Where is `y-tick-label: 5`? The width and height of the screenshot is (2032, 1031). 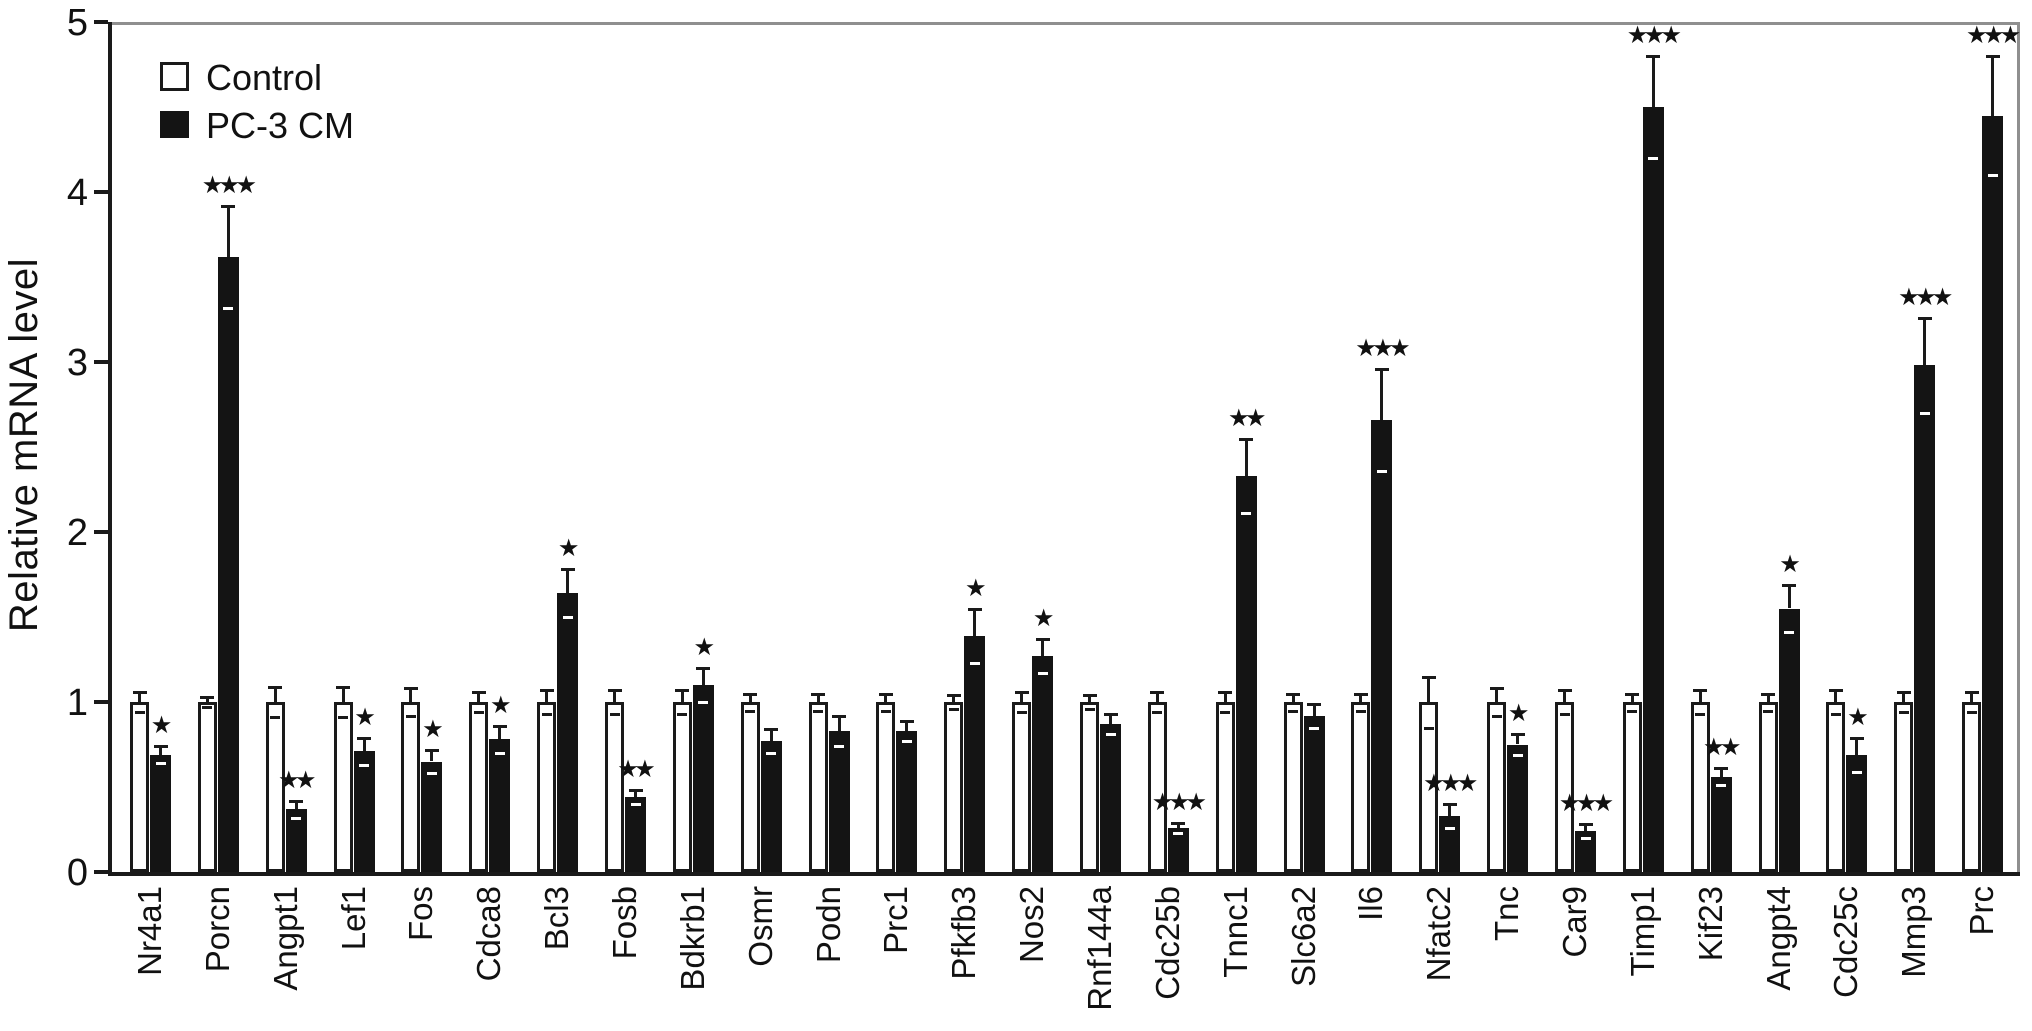
y-tick-label: 5 is located at coordinates (77, 23).